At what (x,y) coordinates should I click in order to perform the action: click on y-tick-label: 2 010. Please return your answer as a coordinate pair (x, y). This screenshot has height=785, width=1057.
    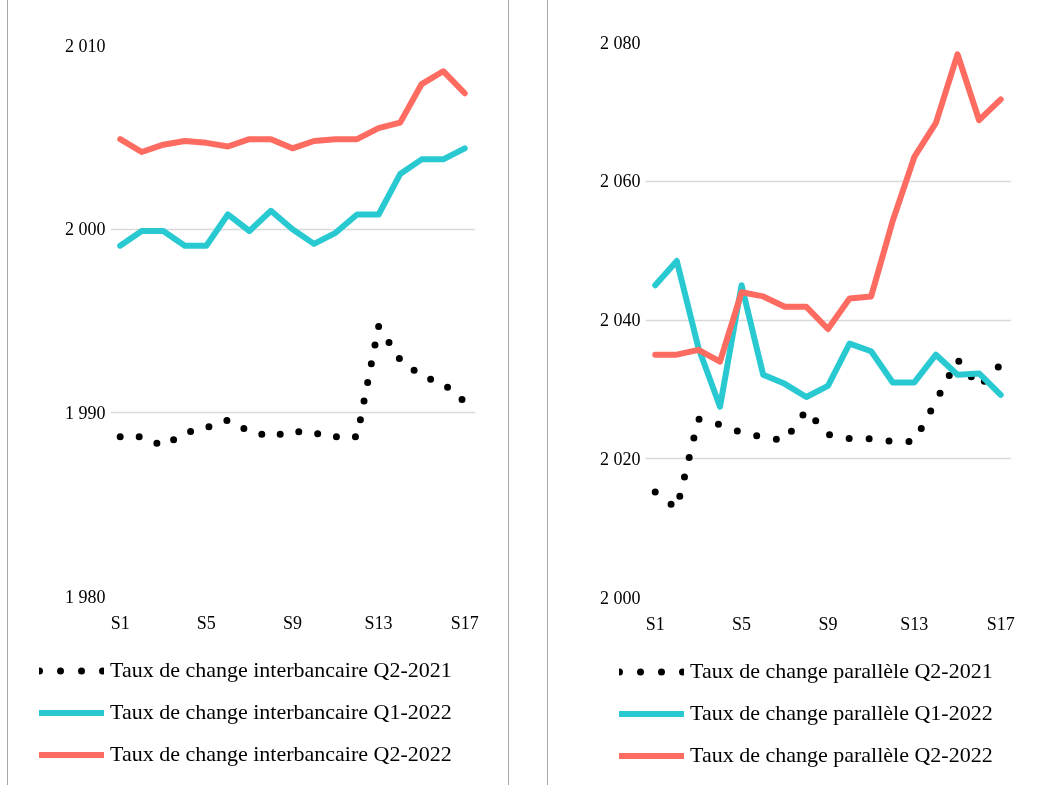
    Looking at the image, I should click on (85, 45).